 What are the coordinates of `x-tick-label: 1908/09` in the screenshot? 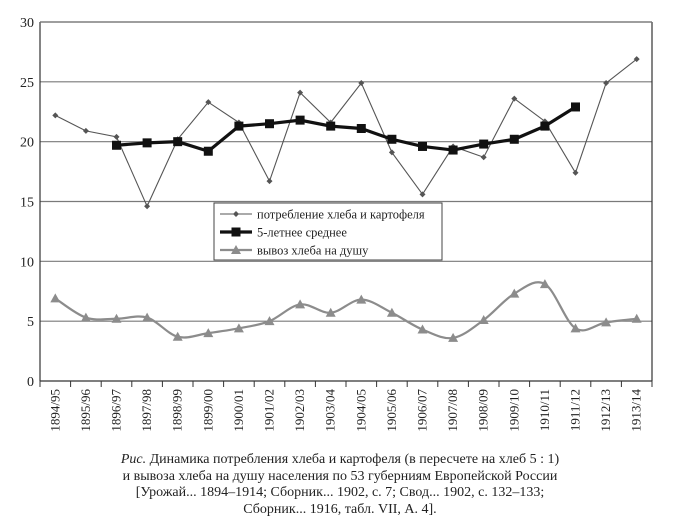 It's located at (483, 410).